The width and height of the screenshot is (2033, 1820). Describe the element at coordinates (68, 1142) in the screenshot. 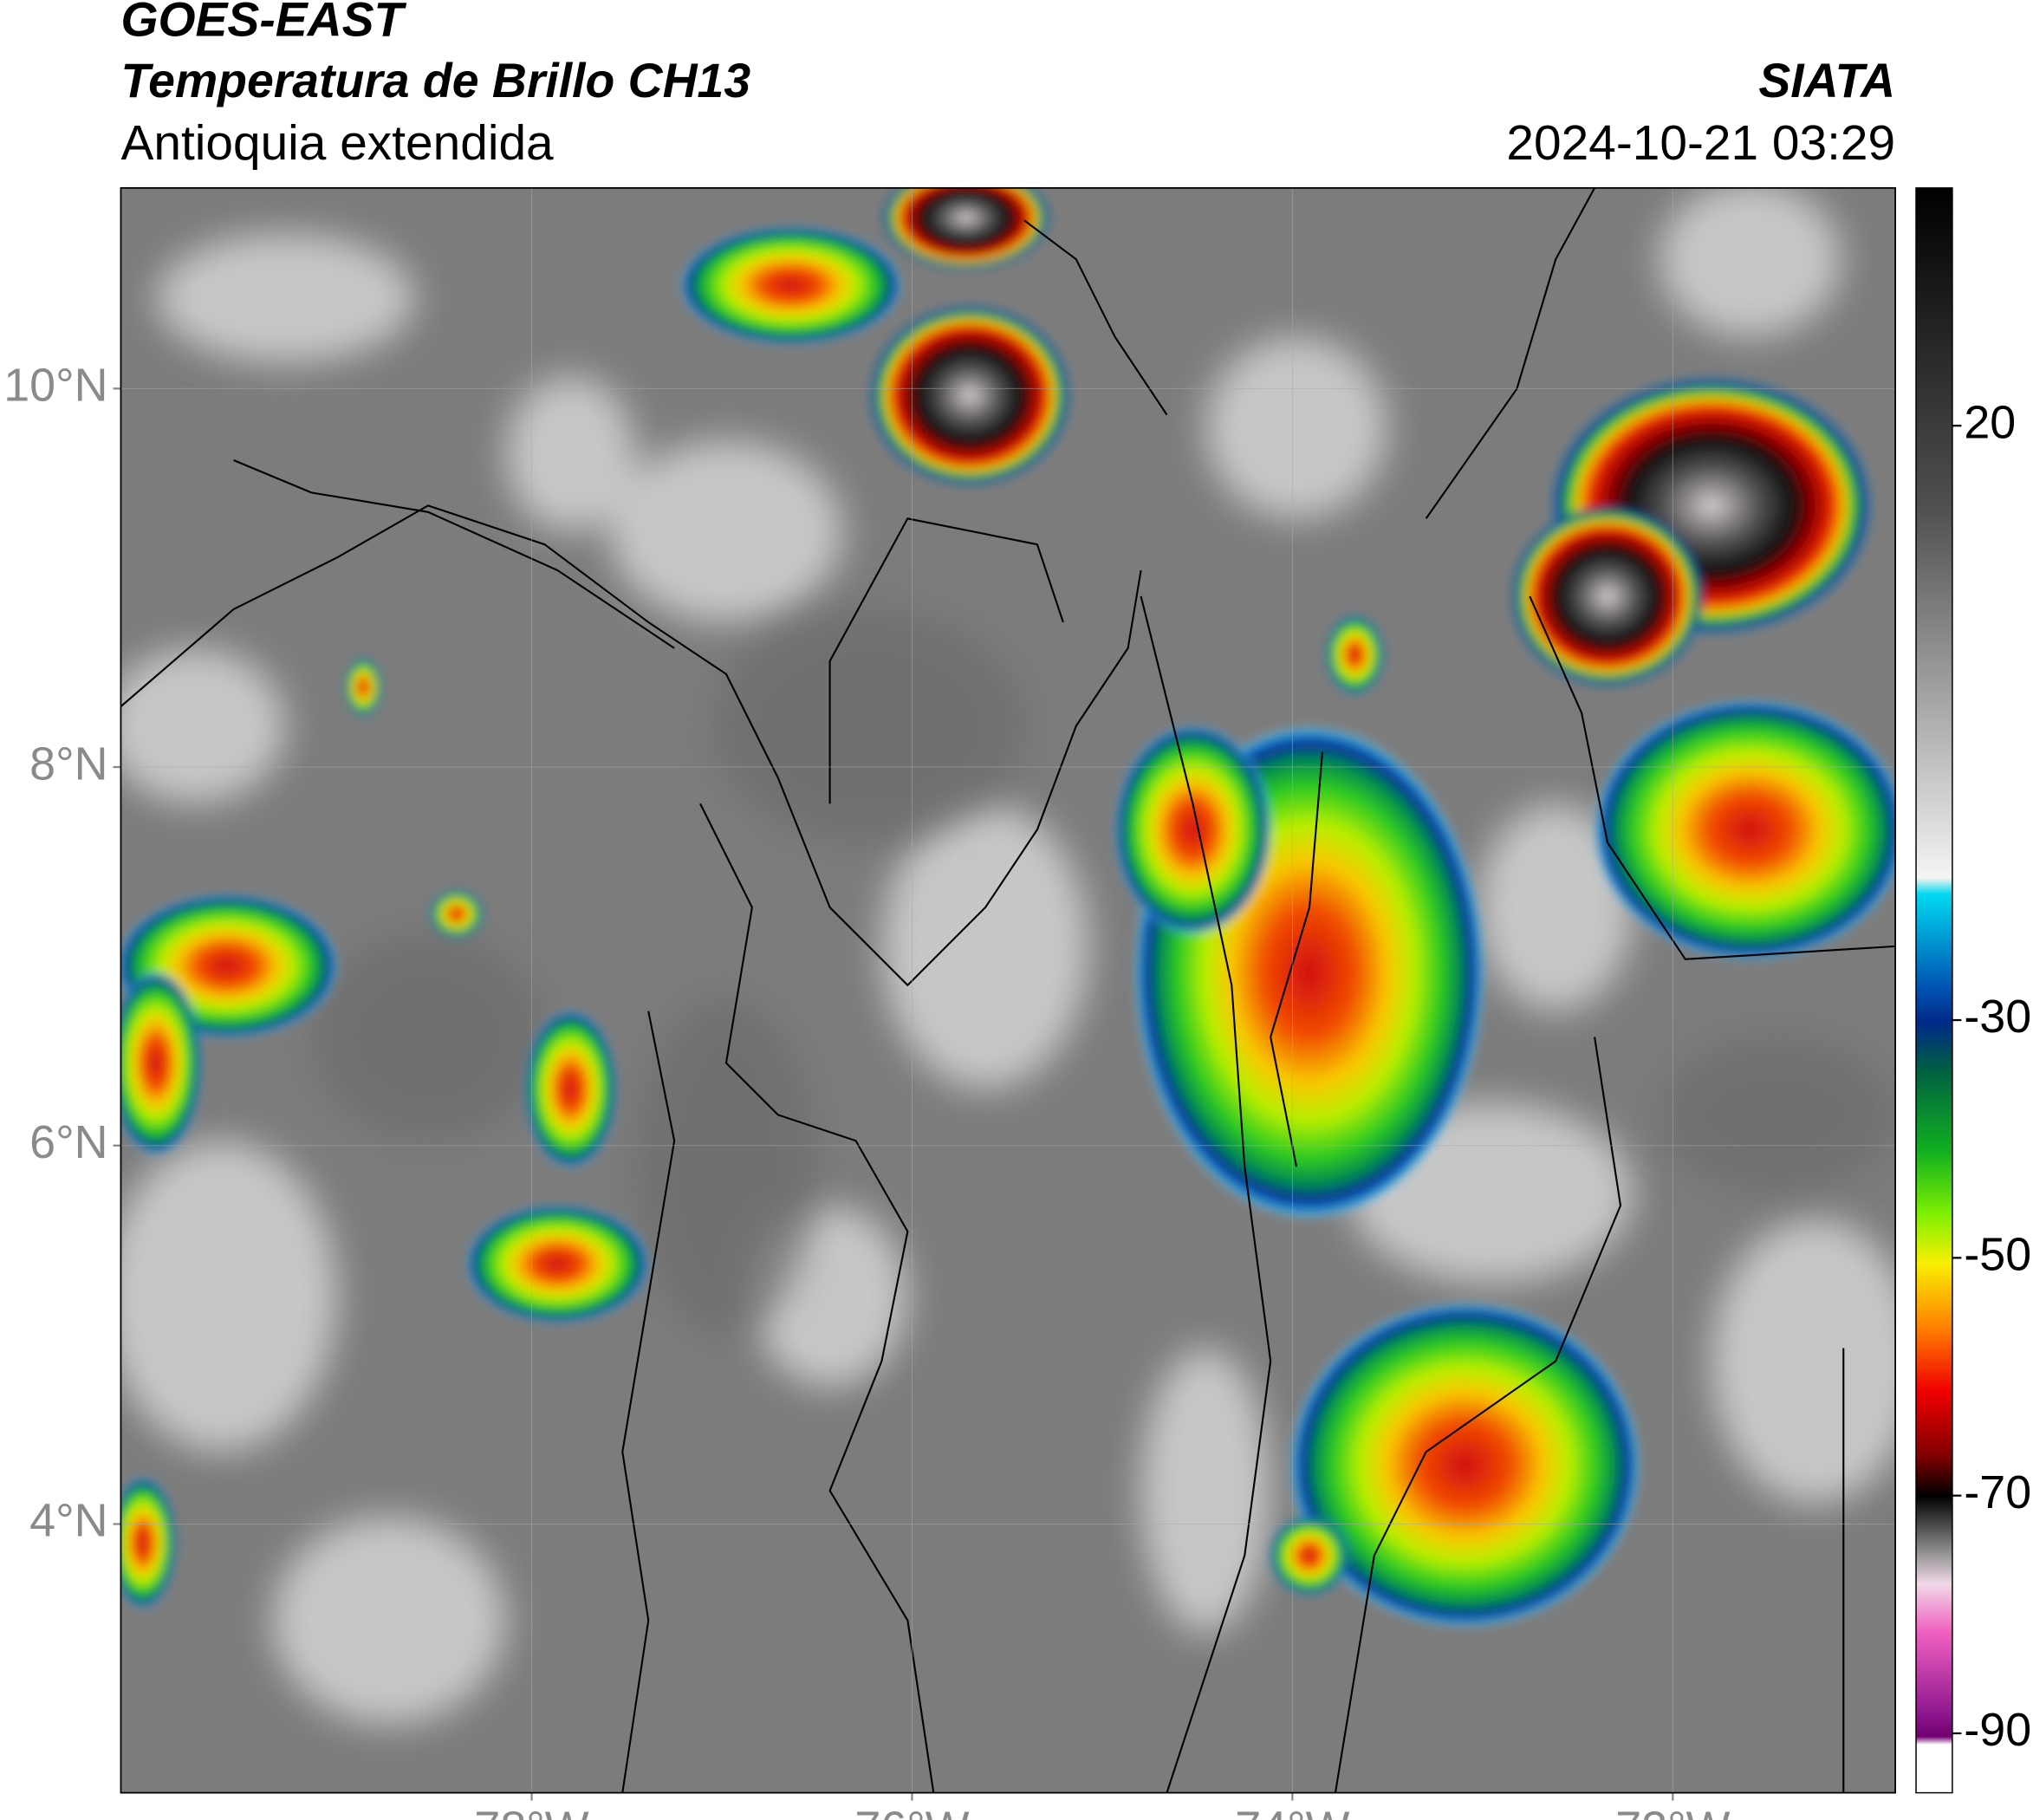

I see `y-tick-label: 6°N` at that location.